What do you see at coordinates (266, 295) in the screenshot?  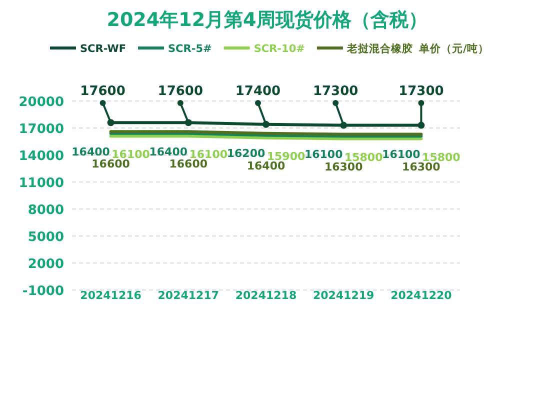 I see `x-tick-label: 20241218` at bounding box center [266, 295].